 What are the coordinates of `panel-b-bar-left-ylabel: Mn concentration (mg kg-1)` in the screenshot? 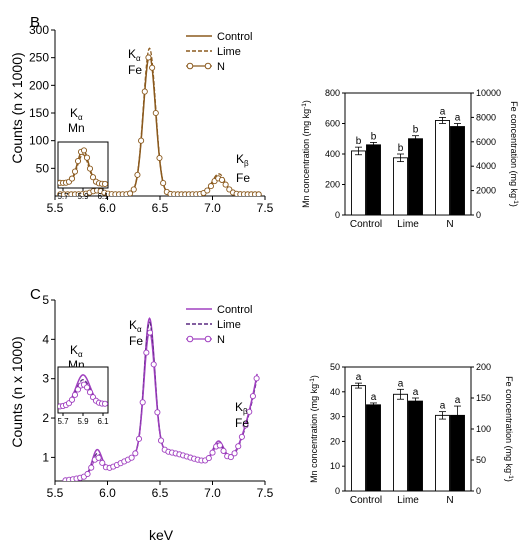 It's located at (306, 154).